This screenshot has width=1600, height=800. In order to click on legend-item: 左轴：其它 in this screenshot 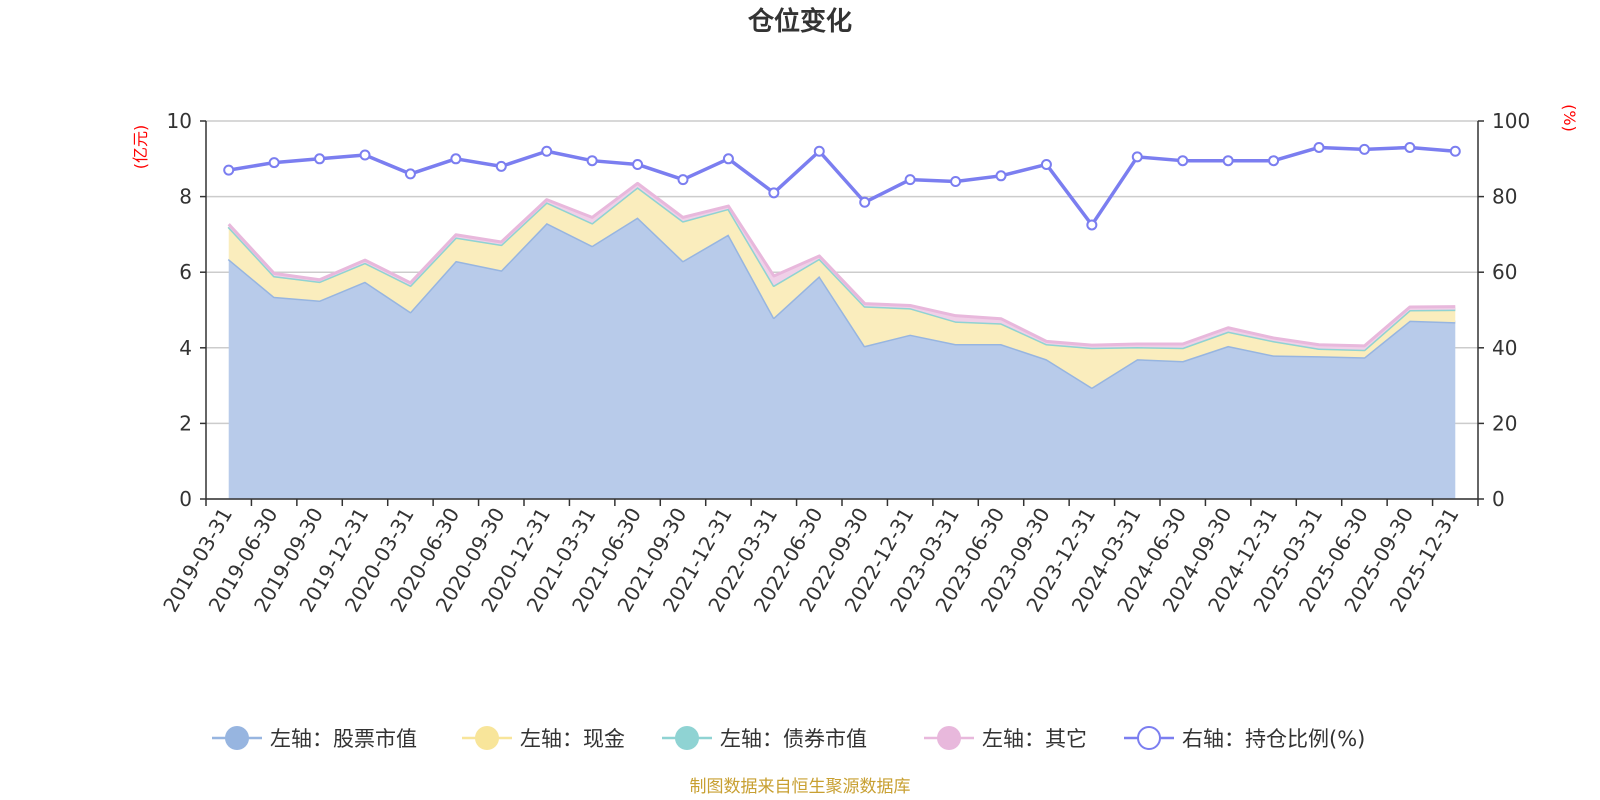, I will do `click(1005, 738)`.